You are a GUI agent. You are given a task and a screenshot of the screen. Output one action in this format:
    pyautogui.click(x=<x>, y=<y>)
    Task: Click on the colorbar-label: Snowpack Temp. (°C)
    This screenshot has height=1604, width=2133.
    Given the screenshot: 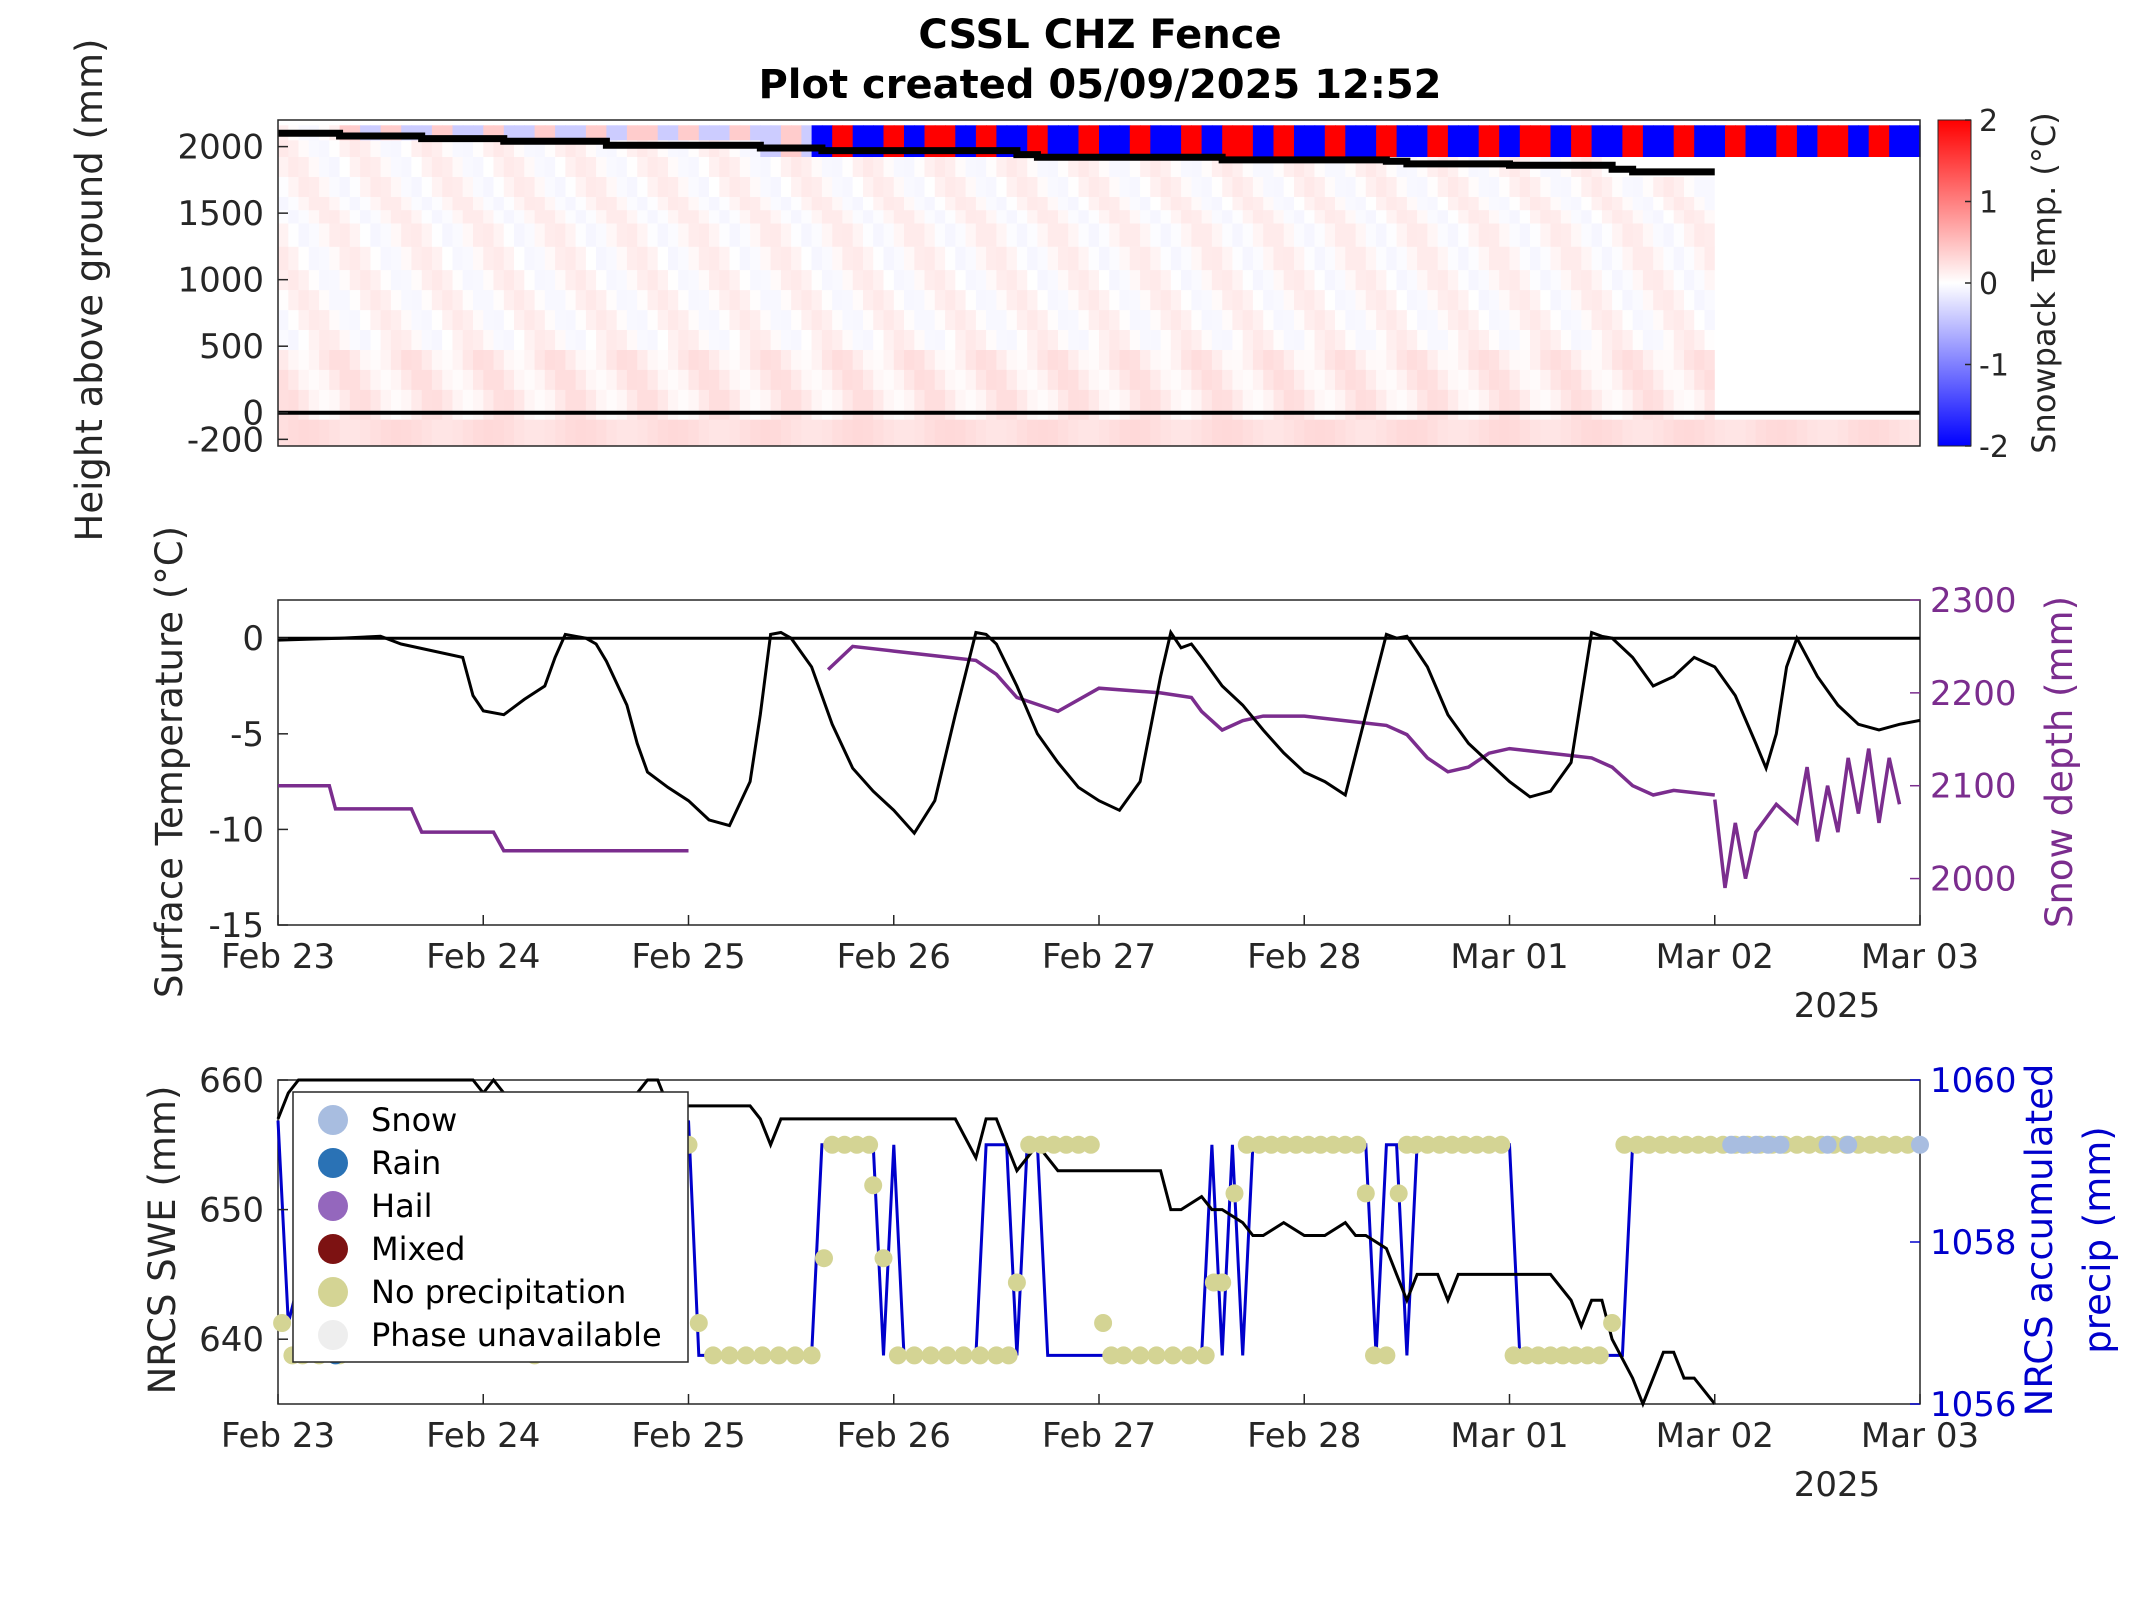 What is the action you would take?
    pyautogui.click(x=2044, y=283)
    